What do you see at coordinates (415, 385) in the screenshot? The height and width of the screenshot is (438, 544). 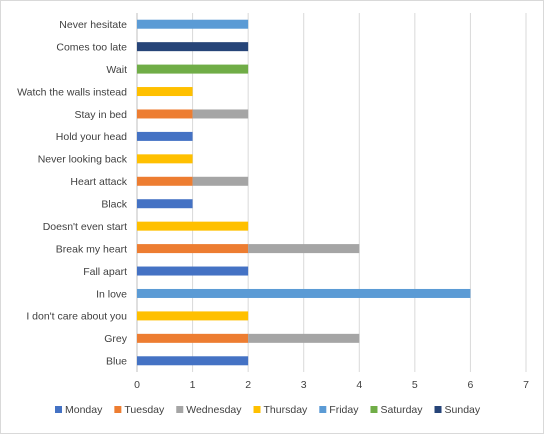 I see `x-tick-label: 5` at bounding box center [415, 385].